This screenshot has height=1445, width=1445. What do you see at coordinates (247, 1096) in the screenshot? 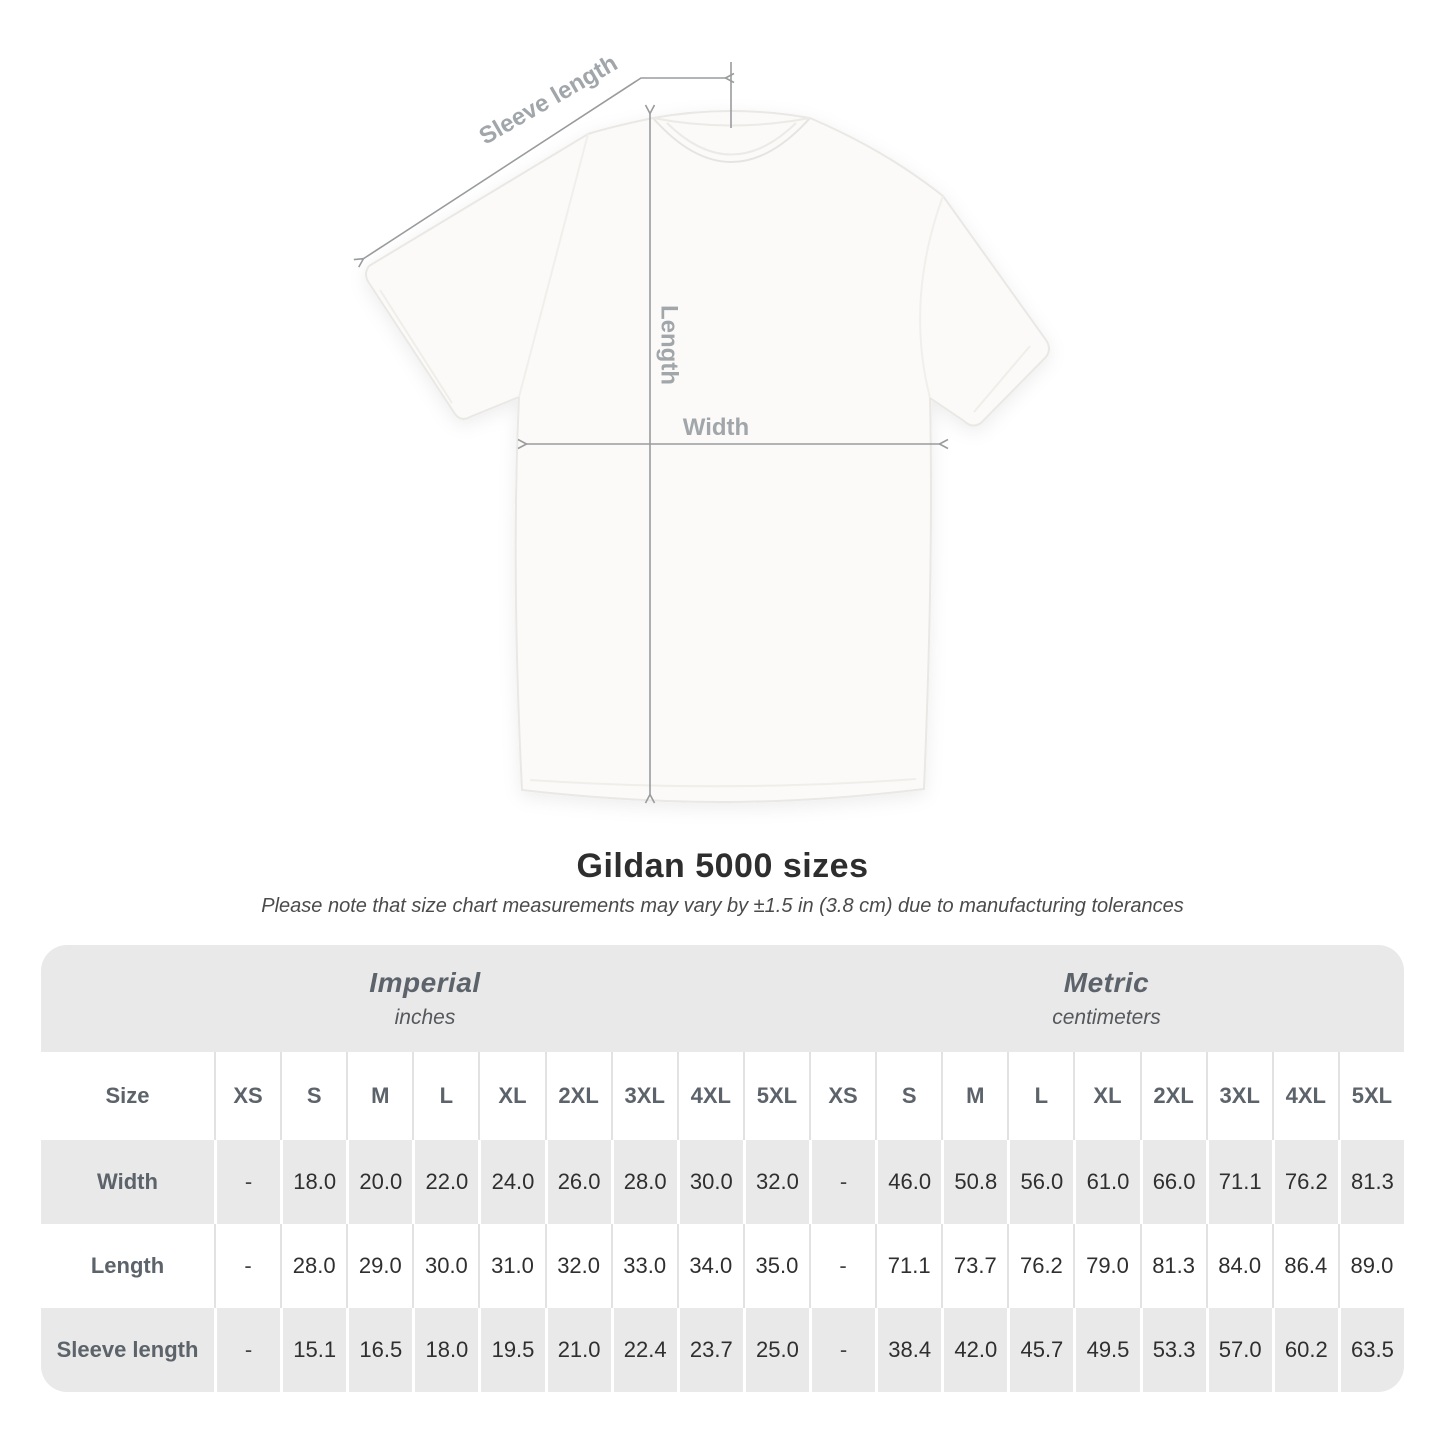
I see `size-column-header-imperial-xs: XS` at bounding box center [247, 1096].